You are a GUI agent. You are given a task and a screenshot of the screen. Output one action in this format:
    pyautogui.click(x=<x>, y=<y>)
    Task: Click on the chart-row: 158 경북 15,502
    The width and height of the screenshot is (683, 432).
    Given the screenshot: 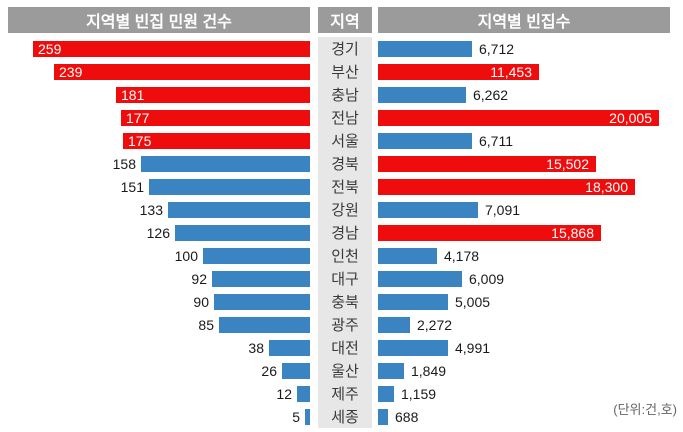 What is the action you would take?
    pyautogui.click(x=341, y=163)
    